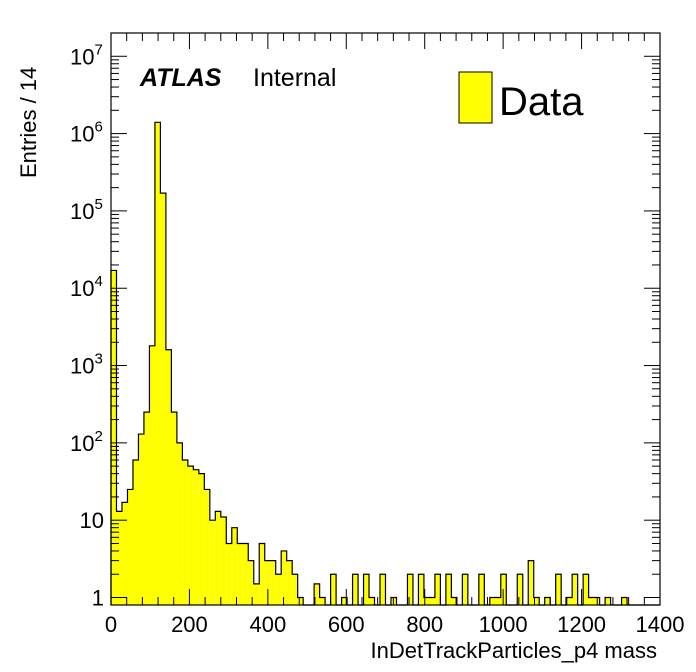  Describe the element at coordinates (660, 624) in the screenshot. I see `x-tick-label: 1400` at that location.